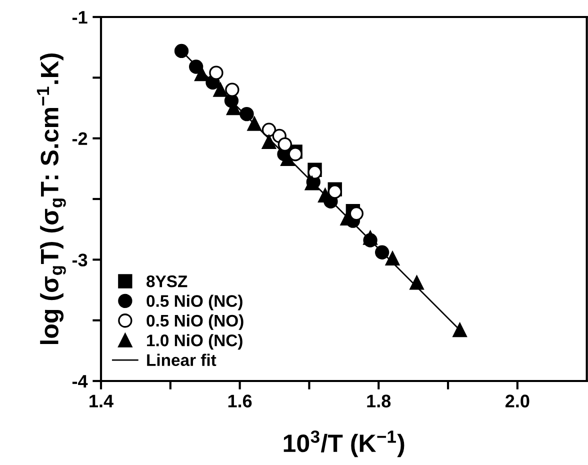 The image size is (588, 465). I want to click on y-tick-label: -3, so click(80, 260).